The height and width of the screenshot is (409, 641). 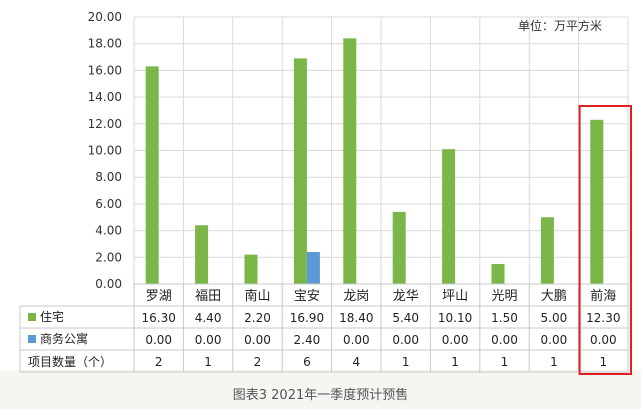 I want to click on category-label: 龙岗, so click(x=356, y=296).